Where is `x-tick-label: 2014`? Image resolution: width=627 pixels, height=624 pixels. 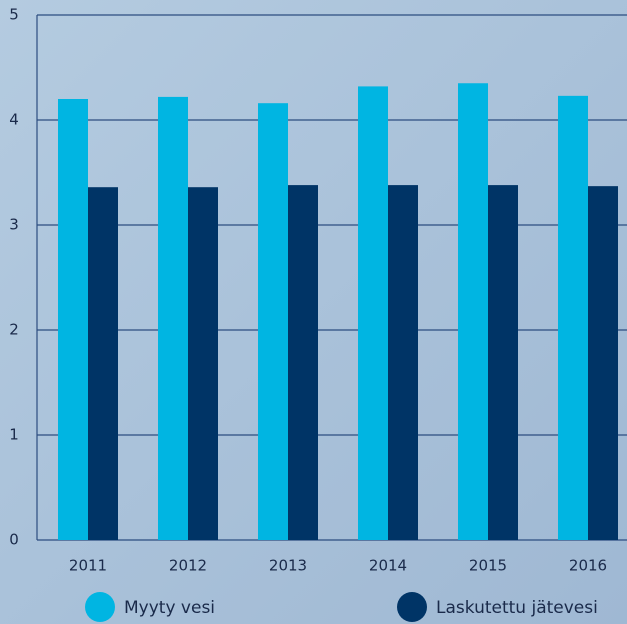 x-tick-label: 2014 is located at coordinates (388, 566).